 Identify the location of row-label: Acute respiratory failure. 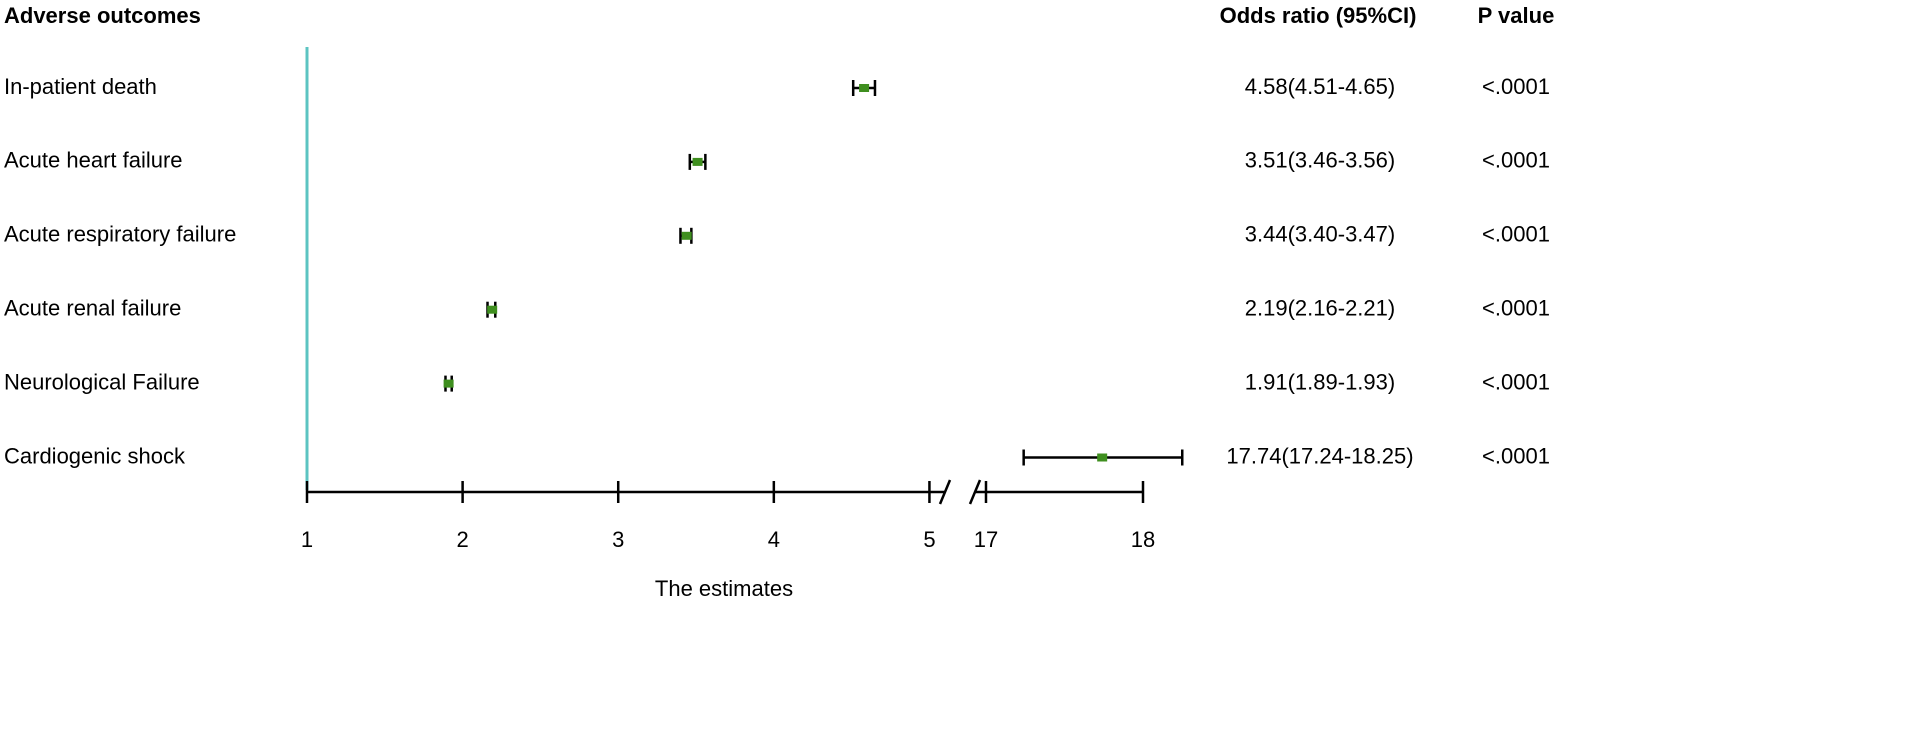
(120, 234).